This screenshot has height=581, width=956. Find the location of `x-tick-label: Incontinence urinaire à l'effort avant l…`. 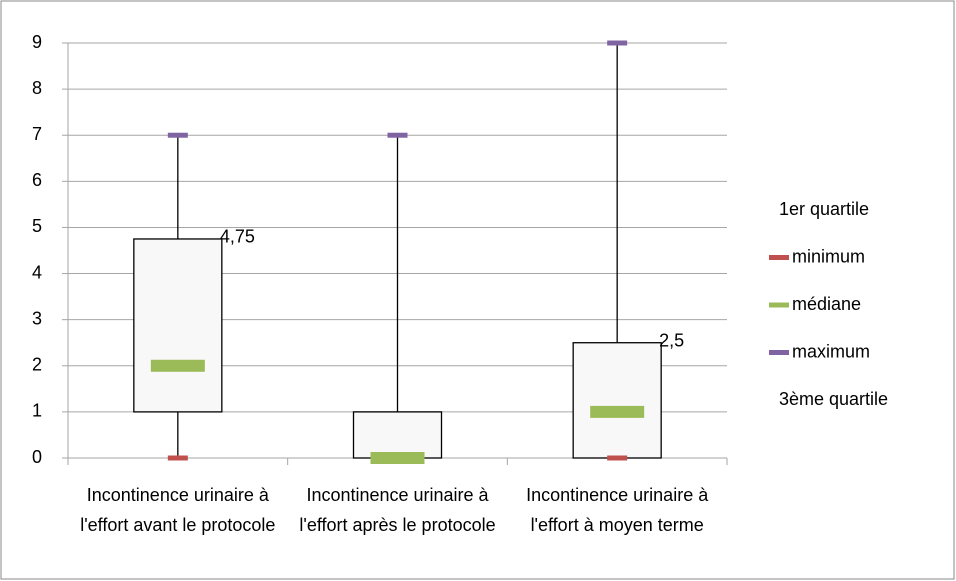

x-tick-label: Incontinence urinaire à l'effort avant l… is located at coordinates (178, 510).